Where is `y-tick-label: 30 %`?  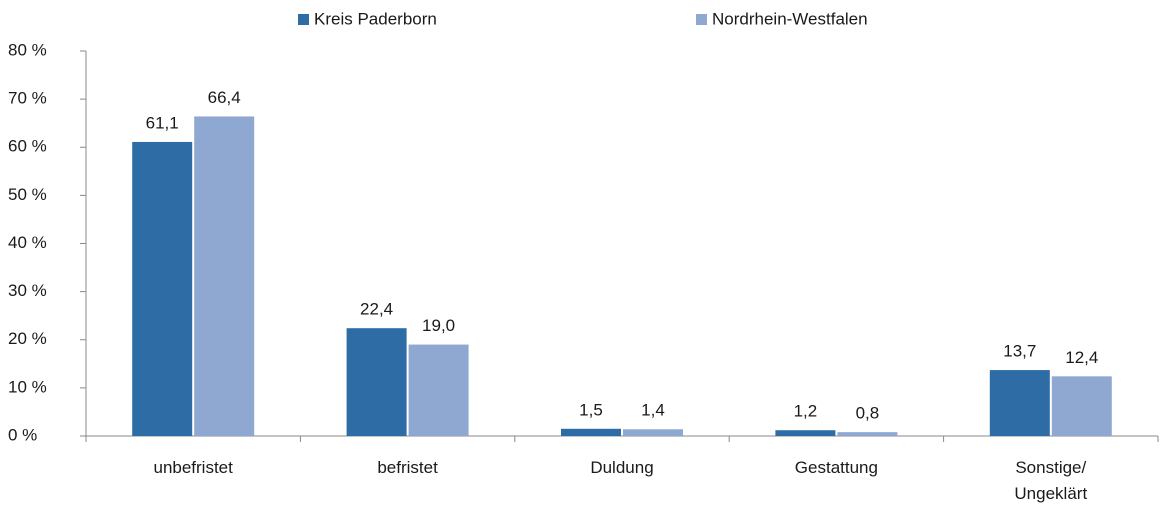 y-tick-label: 30 % is located at coordinates (27, 290).